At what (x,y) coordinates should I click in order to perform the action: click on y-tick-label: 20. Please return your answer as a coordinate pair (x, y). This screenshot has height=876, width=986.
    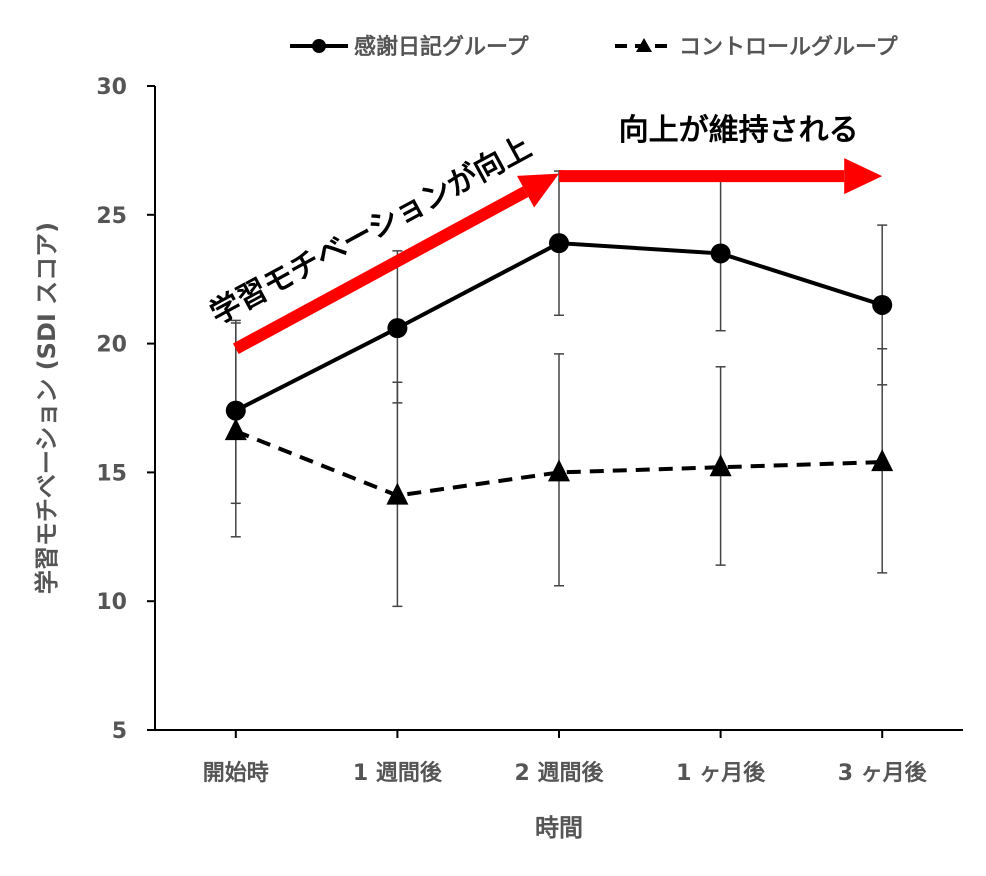
    Looking at the image, I should click on (111, 345).